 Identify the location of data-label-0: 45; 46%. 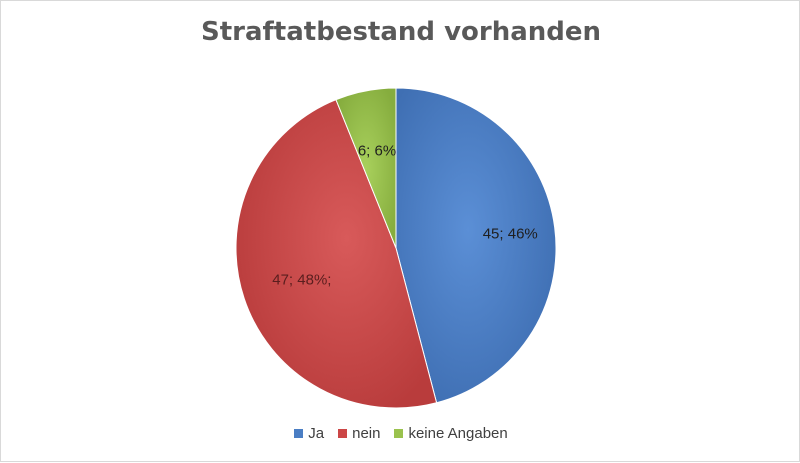
(510, 233).